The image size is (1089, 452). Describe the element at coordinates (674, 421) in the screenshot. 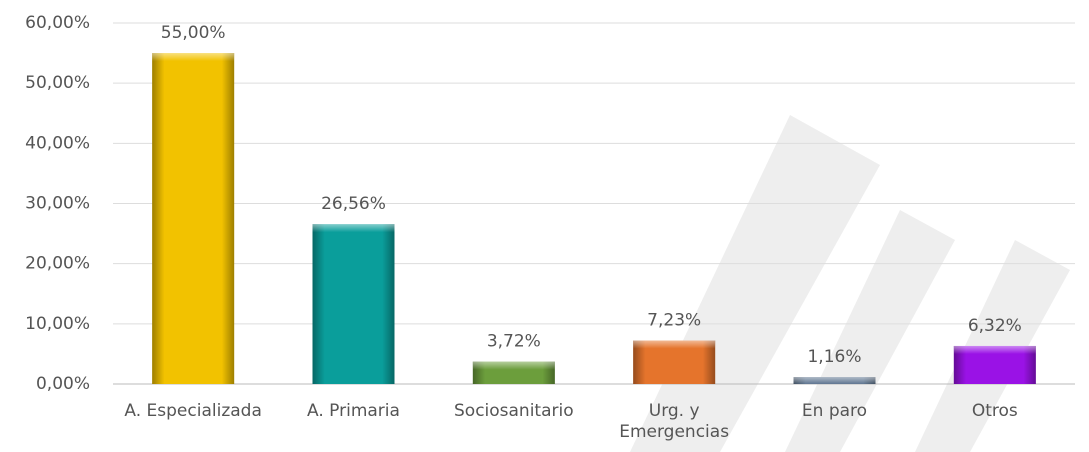

I see `x-tick-label: Urg. y Emergencias` at that location.